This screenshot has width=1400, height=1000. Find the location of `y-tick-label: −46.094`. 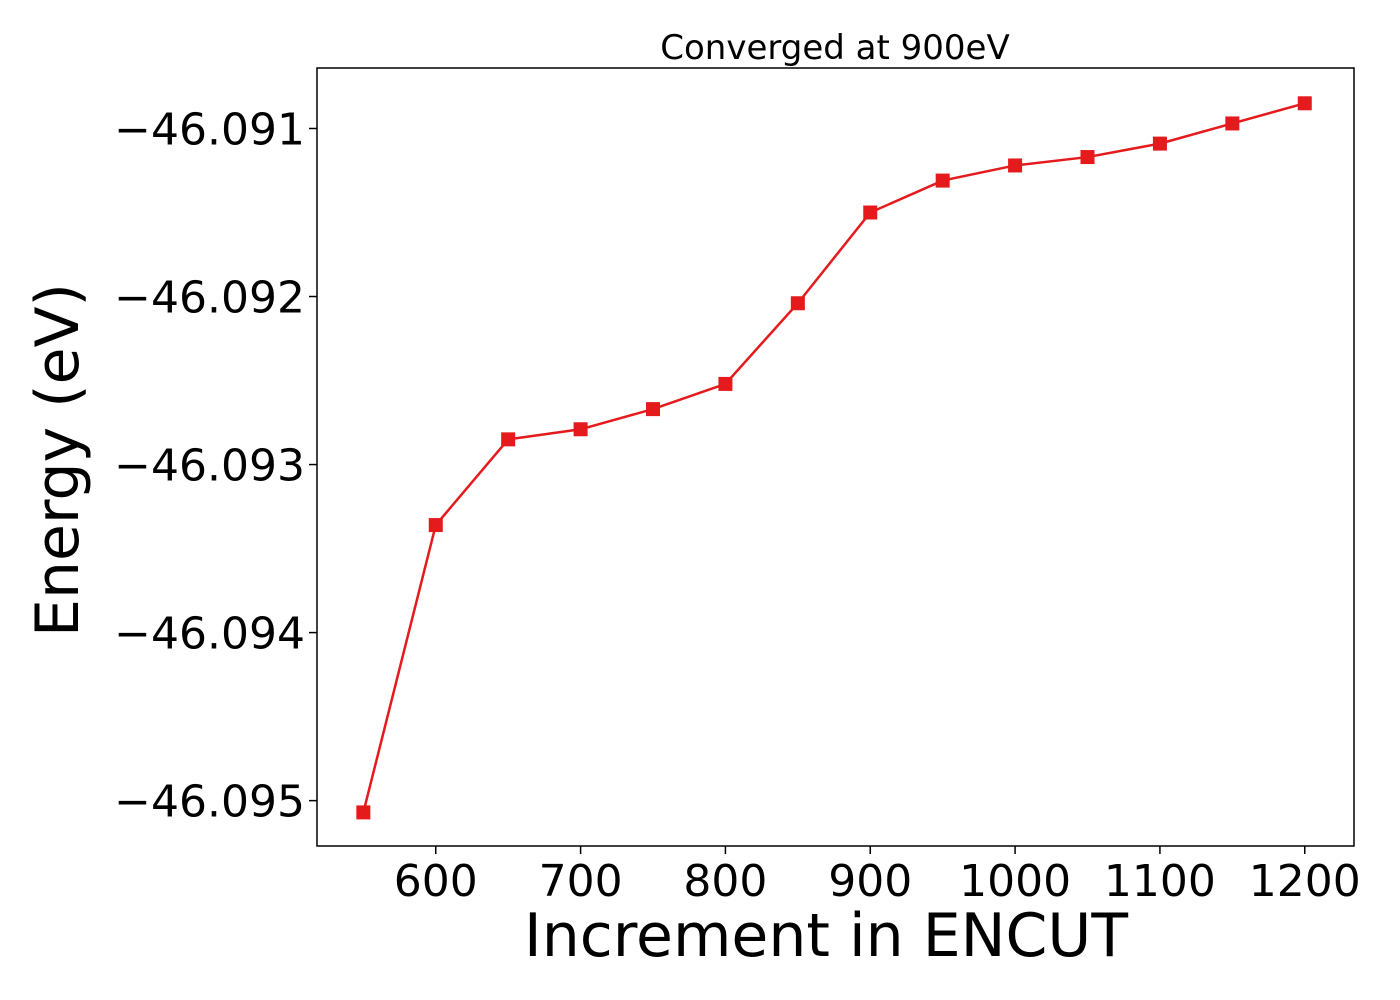

y-tick-label: −46.094 is located at coordinates (209, 634).